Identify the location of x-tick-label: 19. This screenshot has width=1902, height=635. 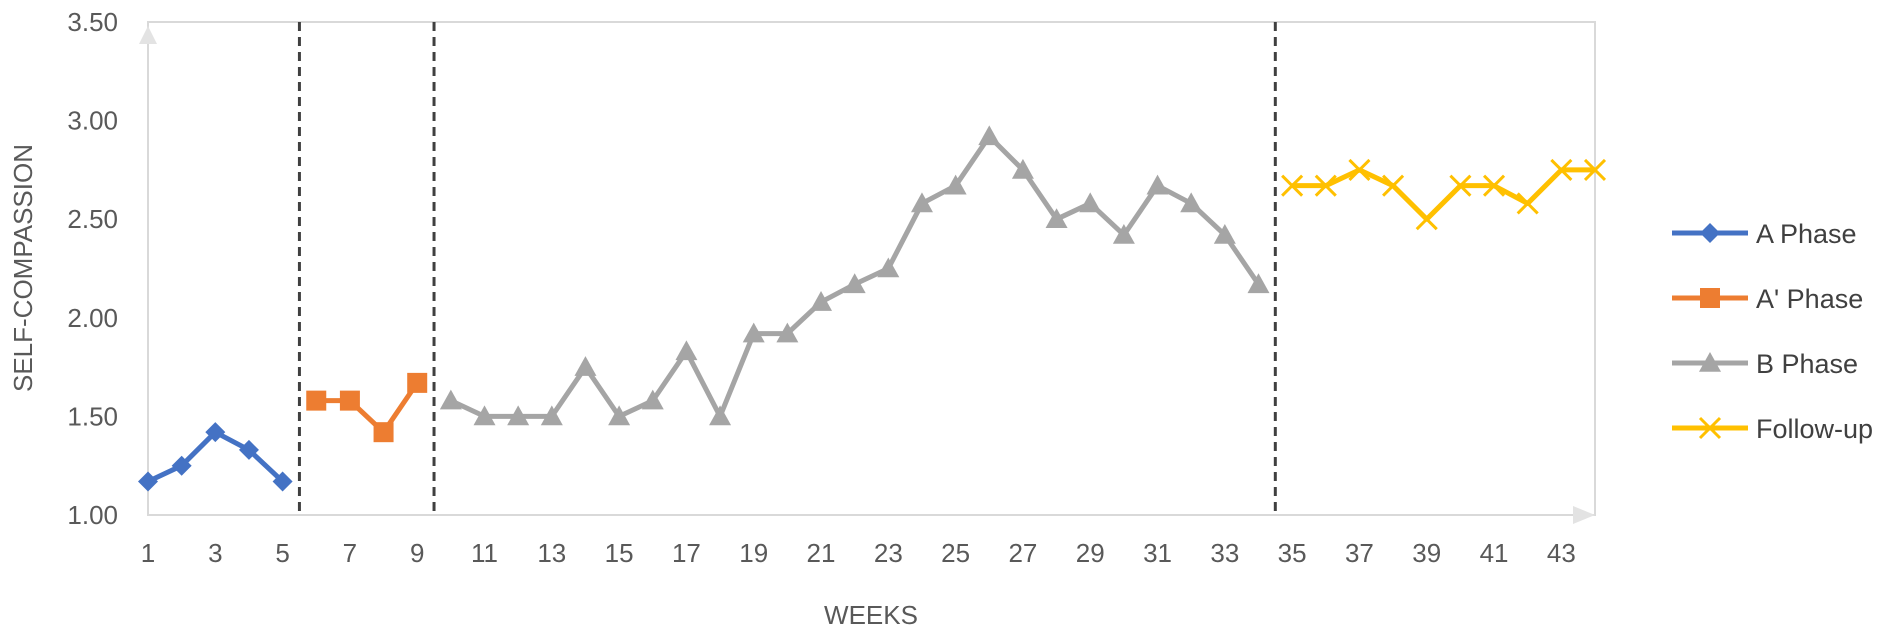
(753, 553).